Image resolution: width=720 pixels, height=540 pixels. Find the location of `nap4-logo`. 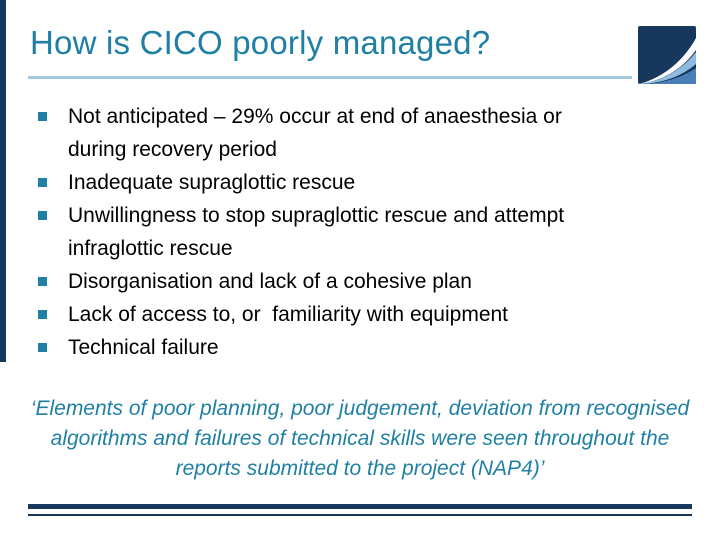

nap4-logo is located at coordinates (667, 55).